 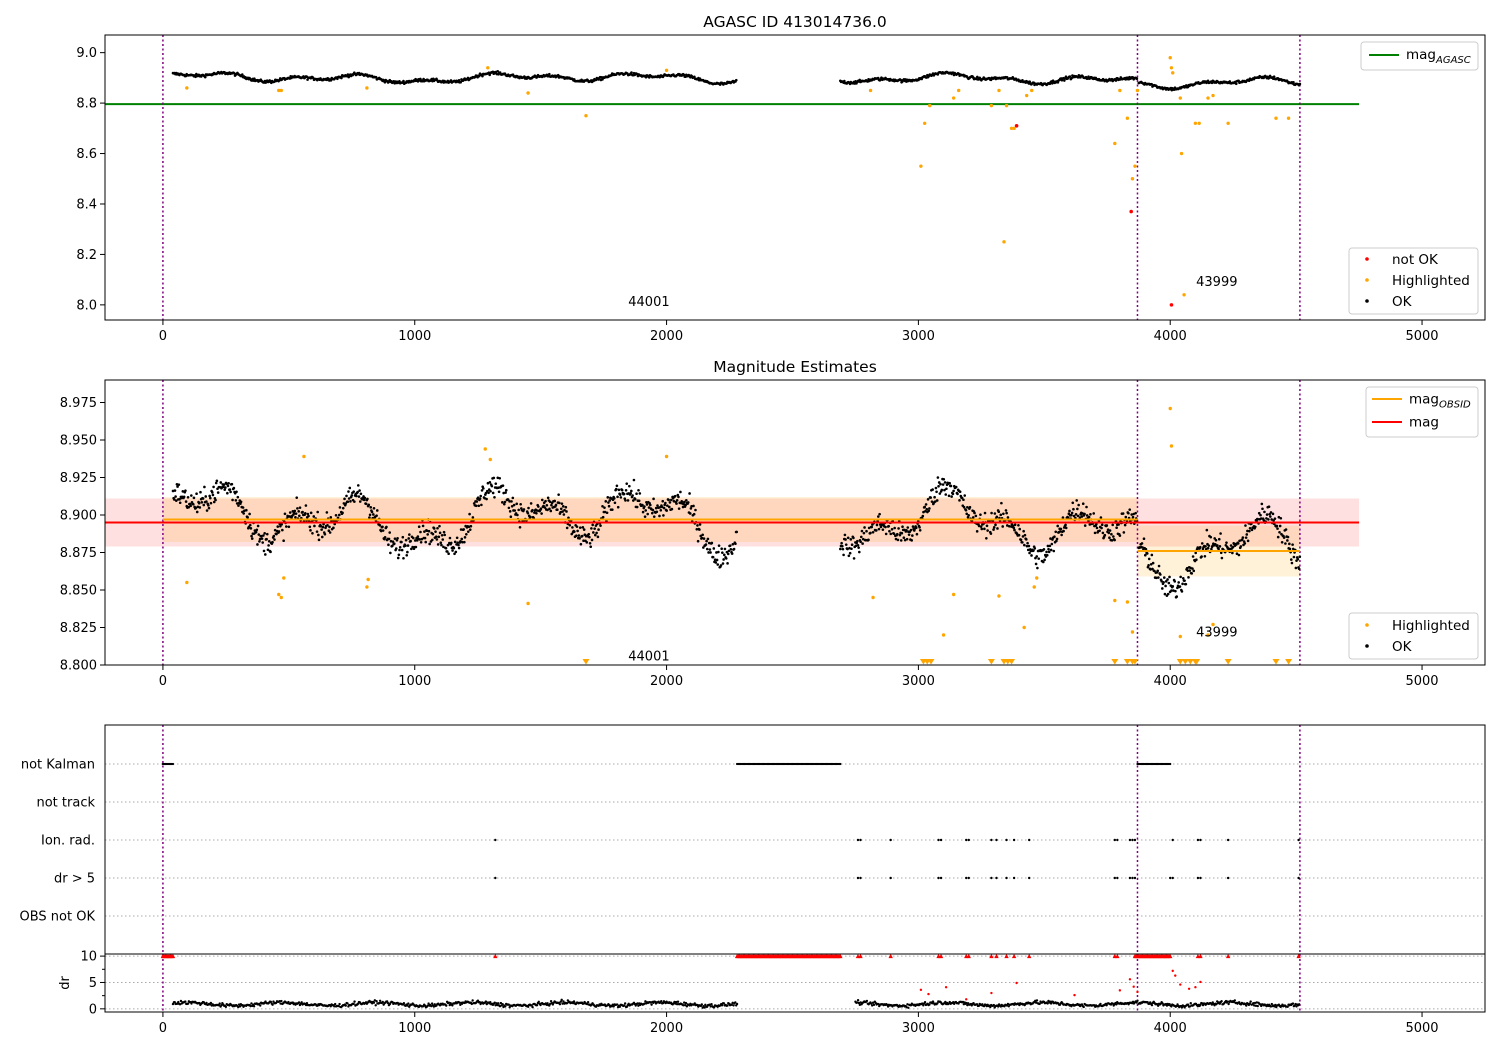 What do you see at coordinates (1367, 646) in the screenshot?
I see `legend-marker` at bounding box center [1367, 646].